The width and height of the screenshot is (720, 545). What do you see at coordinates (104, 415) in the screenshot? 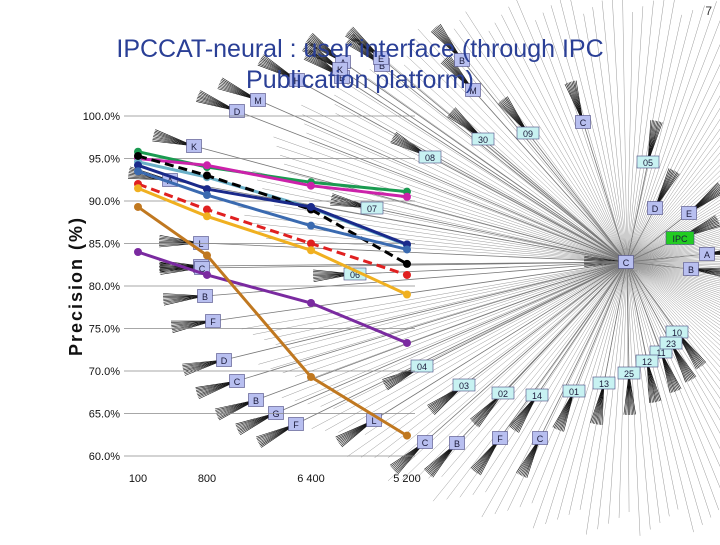
I see `y-tick-label: 65.0%` at bounding box center [104, 415].